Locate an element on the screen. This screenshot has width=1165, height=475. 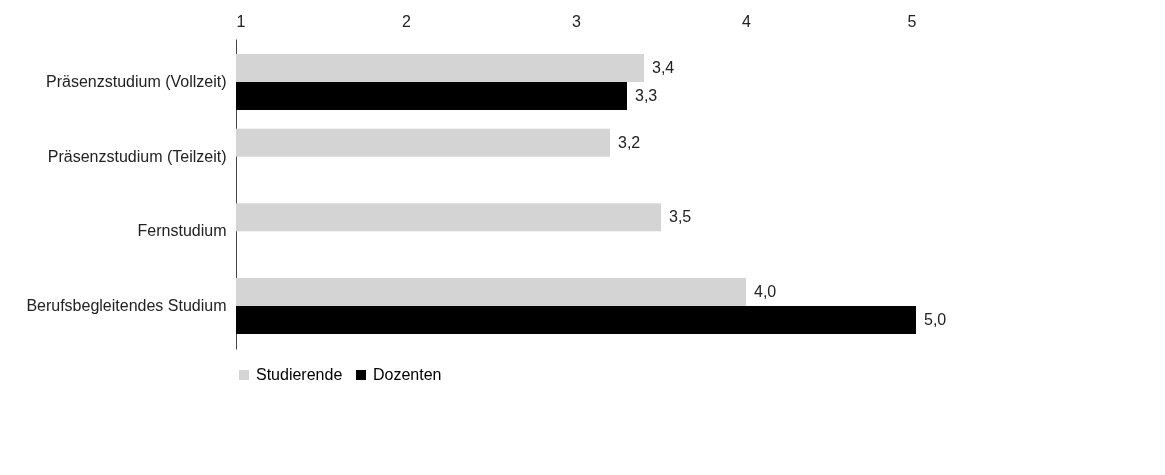
x-tick-label: 5 is located at coordinates (912, 21).